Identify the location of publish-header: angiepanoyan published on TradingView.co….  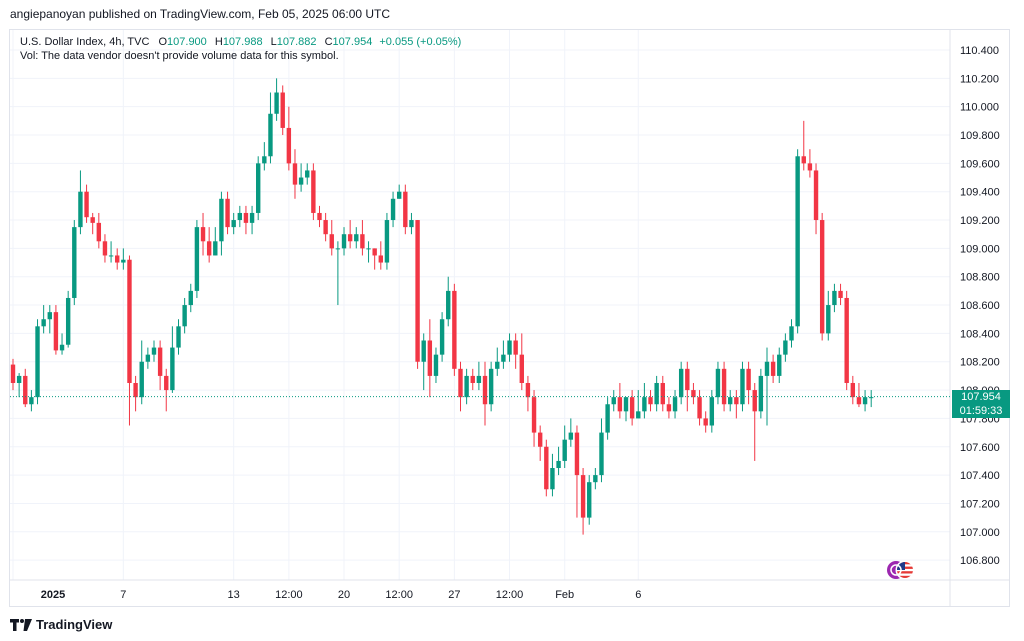
(200, 14).